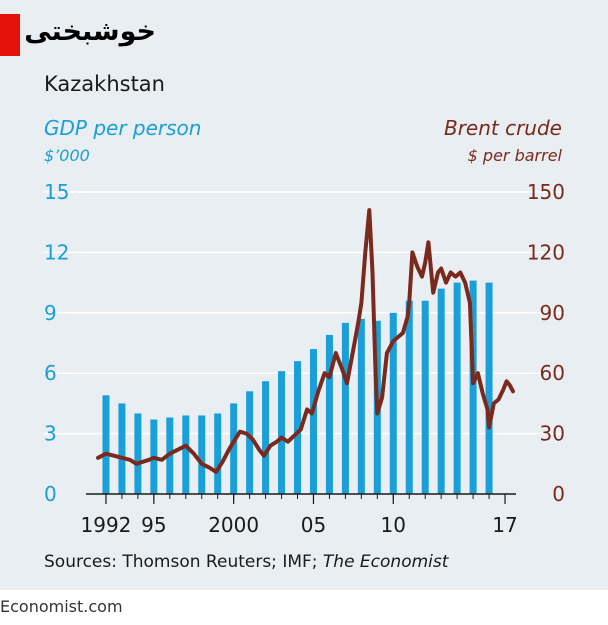 This screenshot has width=608, height=625. I want to click on sources-text: Sources: Thomson Reuters; IMF;, so click(183, 562).